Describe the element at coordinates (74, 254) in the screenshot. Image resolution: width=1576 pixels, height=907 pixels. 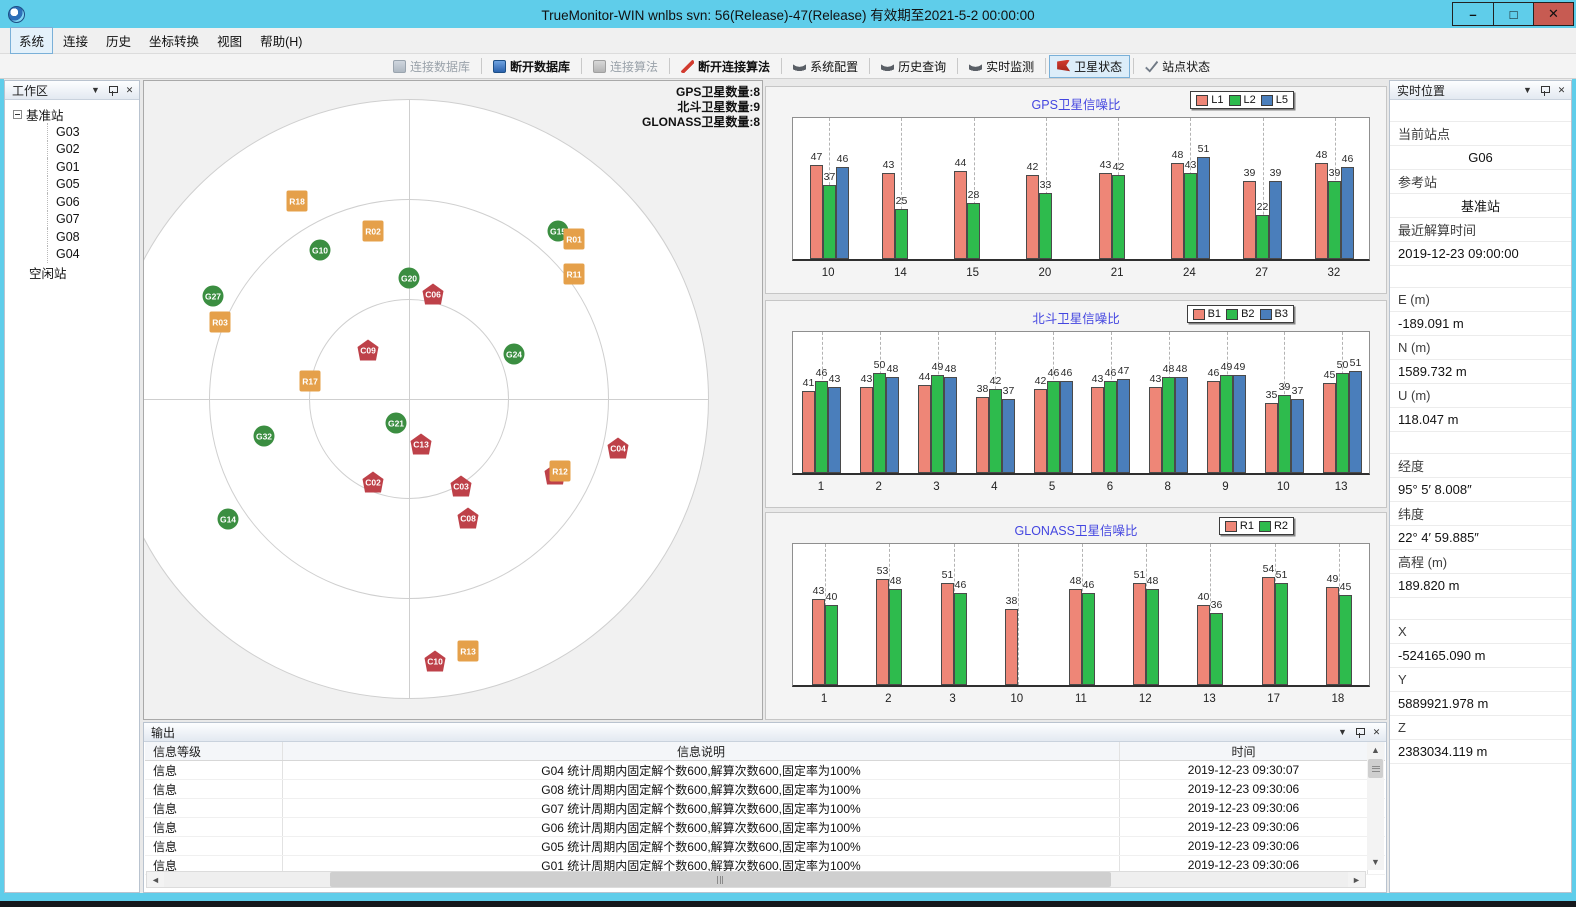
I see `tree-node-g04: G04` at that location.